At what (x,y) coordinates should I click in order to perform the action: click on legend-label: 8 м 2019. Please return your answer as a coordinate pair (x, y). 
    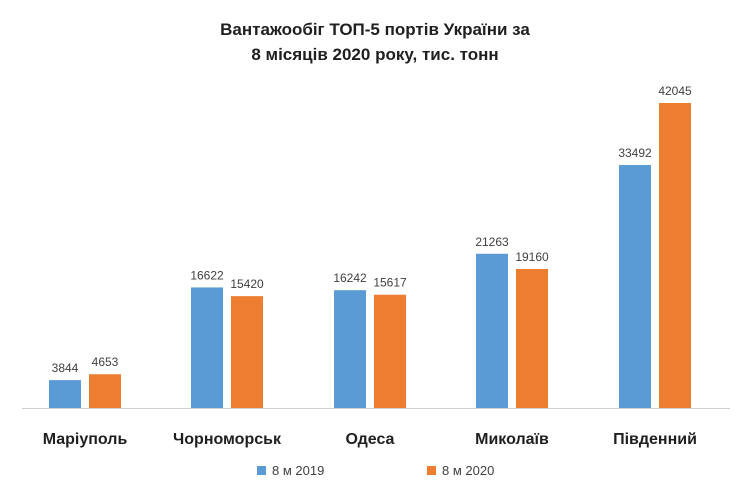
    Looking at the image, I should click on (298, 470).